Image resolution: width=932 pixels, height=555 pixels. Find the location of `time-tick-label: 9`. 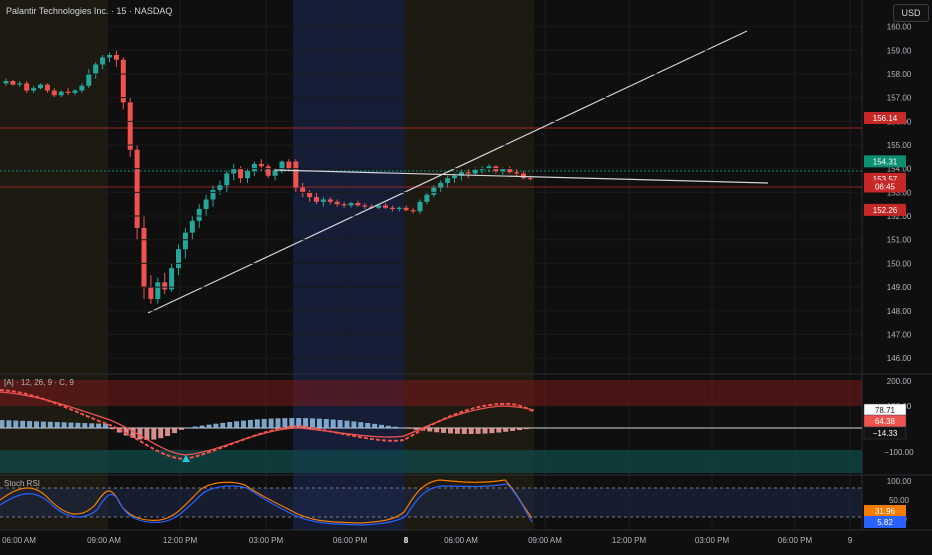

time-tick-label: 9 is located at coordinates (850, 540).